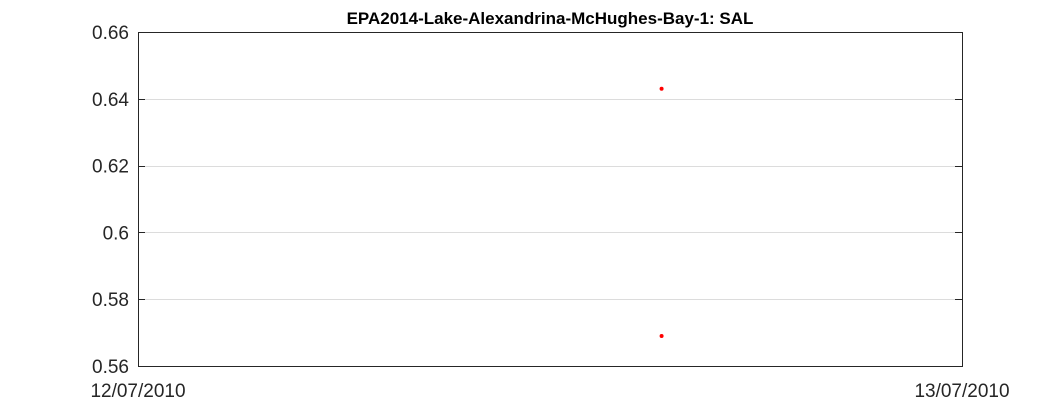  What do you see at coordinates (961, 391) in the screenshot?
I see `x-tick-label-end: 13/07/2010` at bounding box center [961, 391].